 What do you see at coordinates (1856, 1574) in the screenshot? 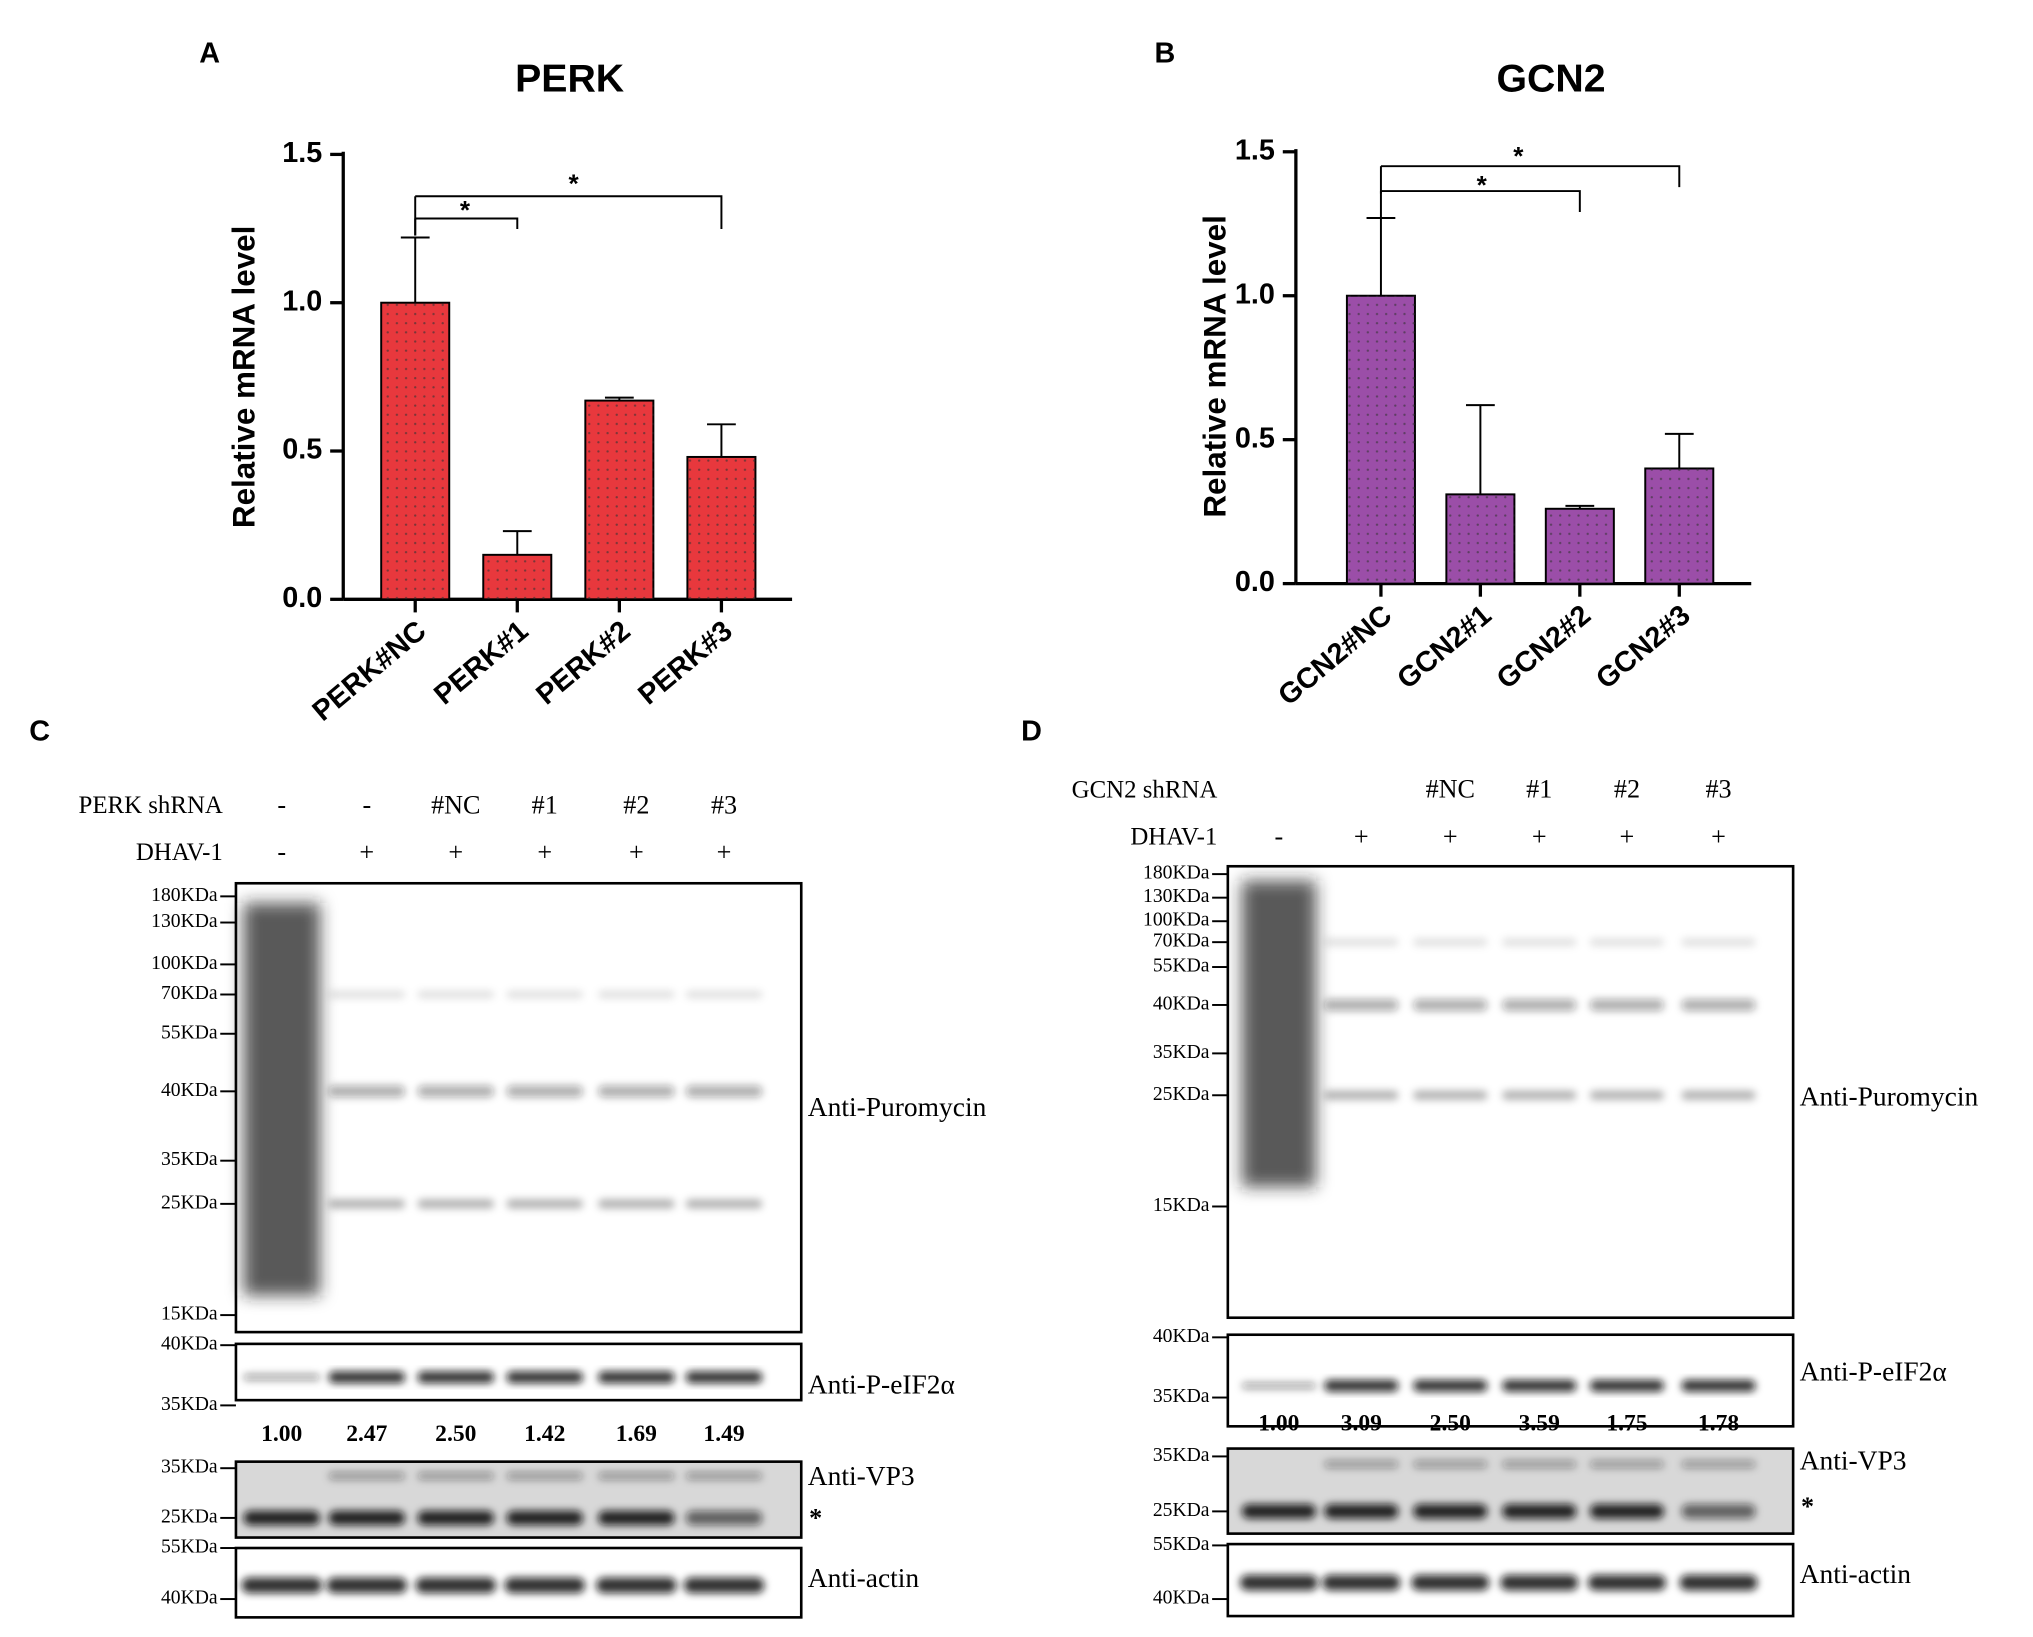
I see `blot-label: Anti-actin` at bounding box center [1856, 1574].